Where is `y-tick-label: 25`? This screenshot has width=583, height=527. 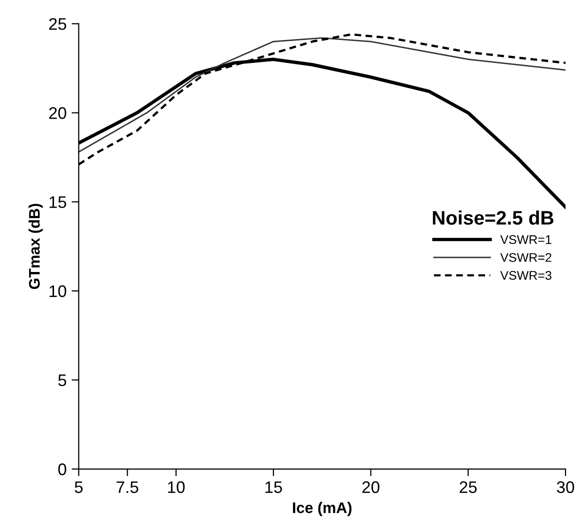 y-tick-label: 25 is located at coordinates (57, 24).